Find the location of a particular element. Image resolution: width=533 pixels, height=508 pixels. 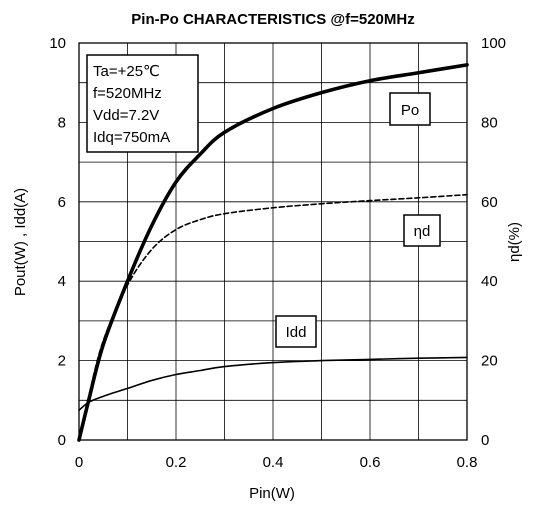

series-label-idd: Idd is located at coordinates (296, 331).